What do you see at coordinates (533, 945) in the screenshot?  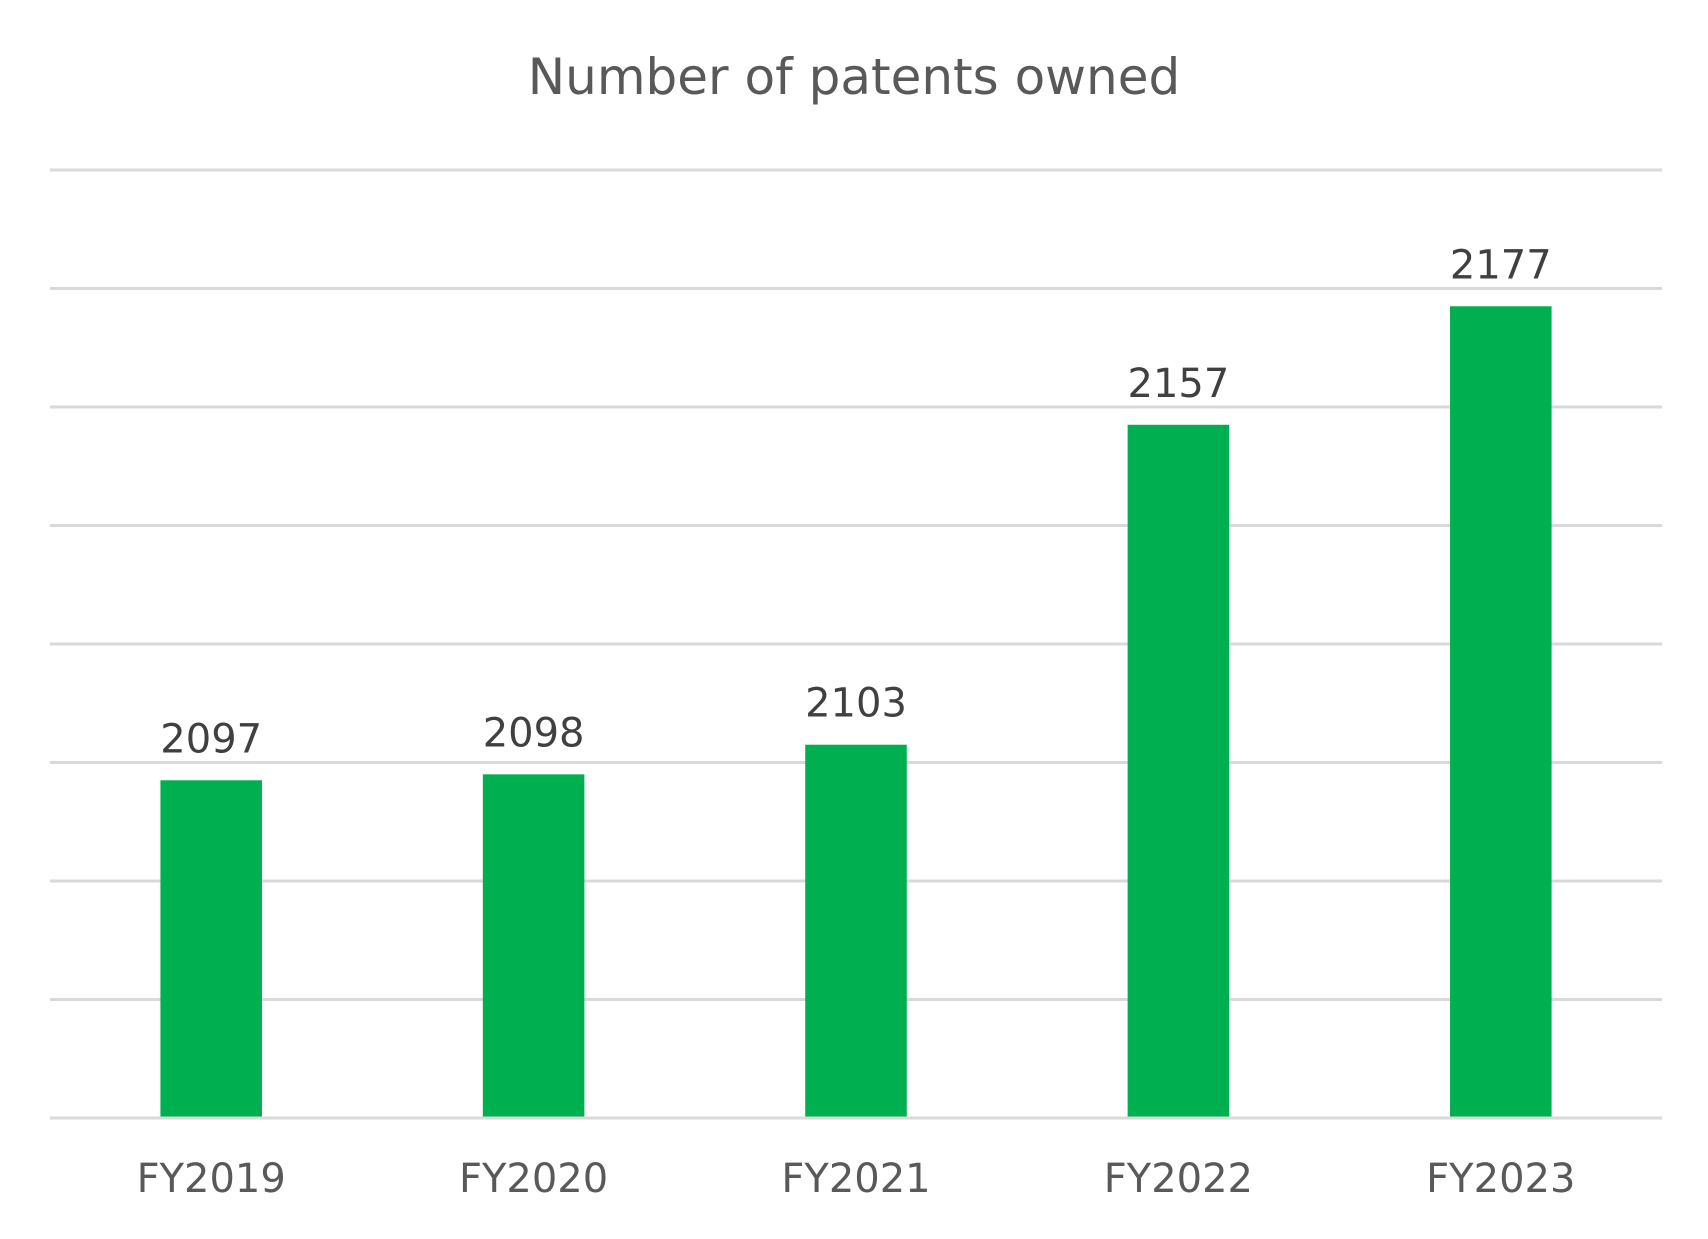 I see `bar-fy2020` at bounding box center [533, 945].